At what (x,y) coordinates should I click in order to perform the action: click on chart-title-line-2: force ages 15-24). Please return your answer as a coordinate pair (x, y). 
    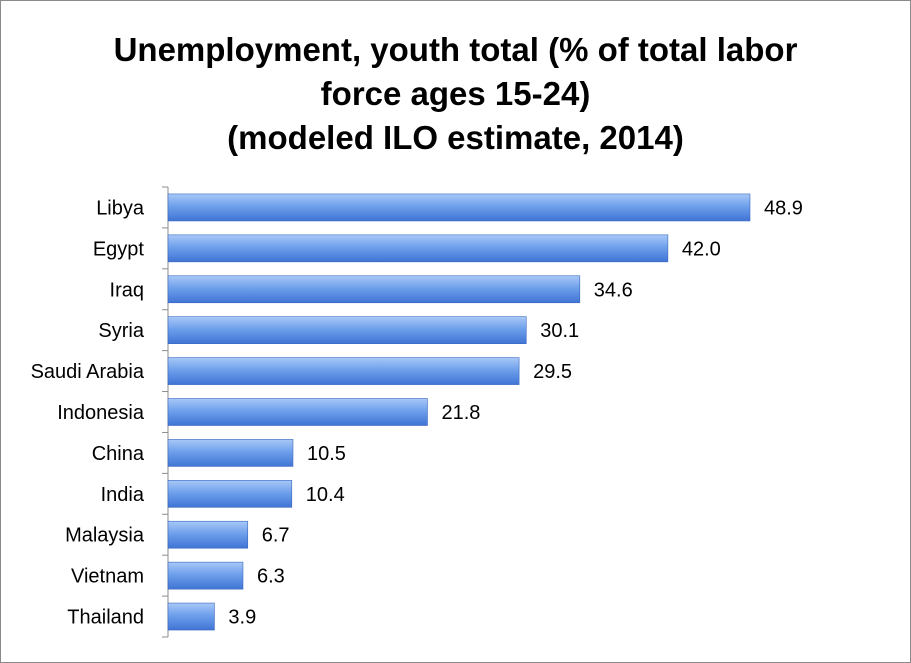
    Looking at the image, I should click on (455, 93).